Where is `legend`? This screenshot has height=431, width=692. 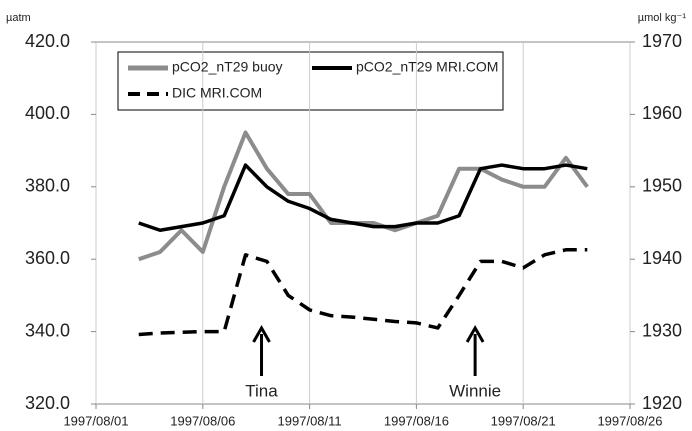 legend is located at coordinates (310, 81).